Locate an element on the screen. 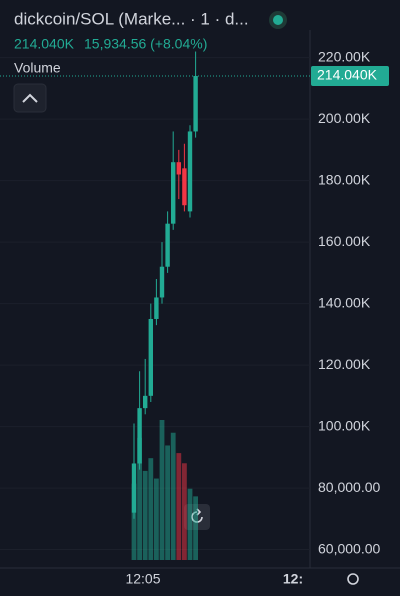  last-price-box is located at coordinates (350, 75).